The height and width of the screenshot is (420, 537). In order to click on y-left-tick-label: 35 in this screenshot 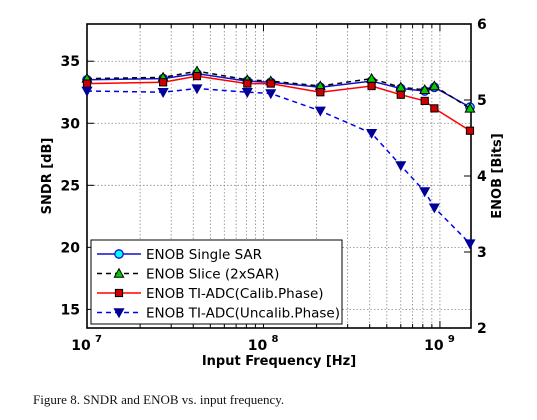, I will do `click(70, 62)`.